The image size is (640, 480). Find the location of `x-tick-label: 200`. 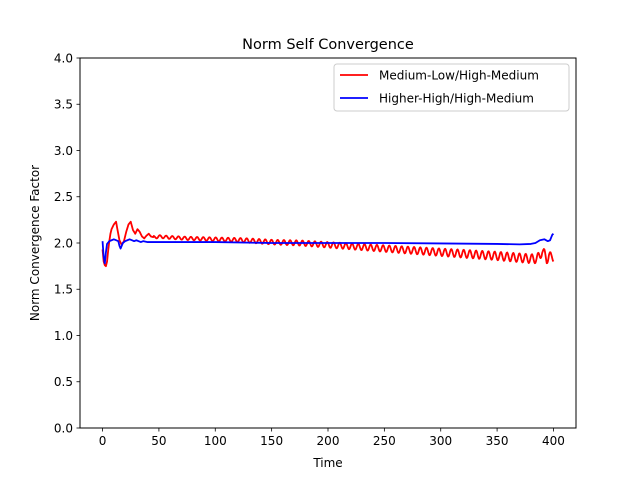

x-tick-label: 200 is located at coordinates (328, 441).